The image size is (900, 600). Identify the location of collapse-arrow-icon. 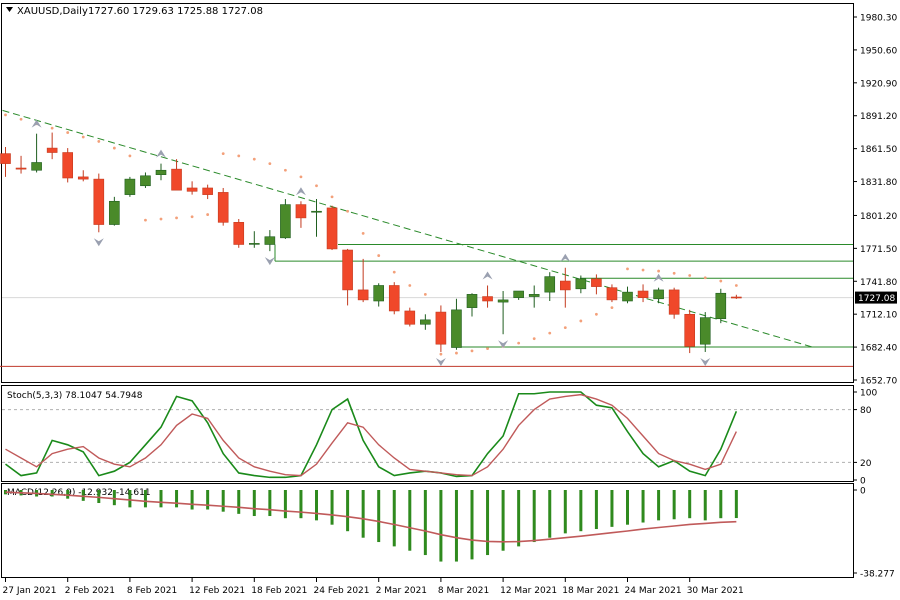
(9, 9).